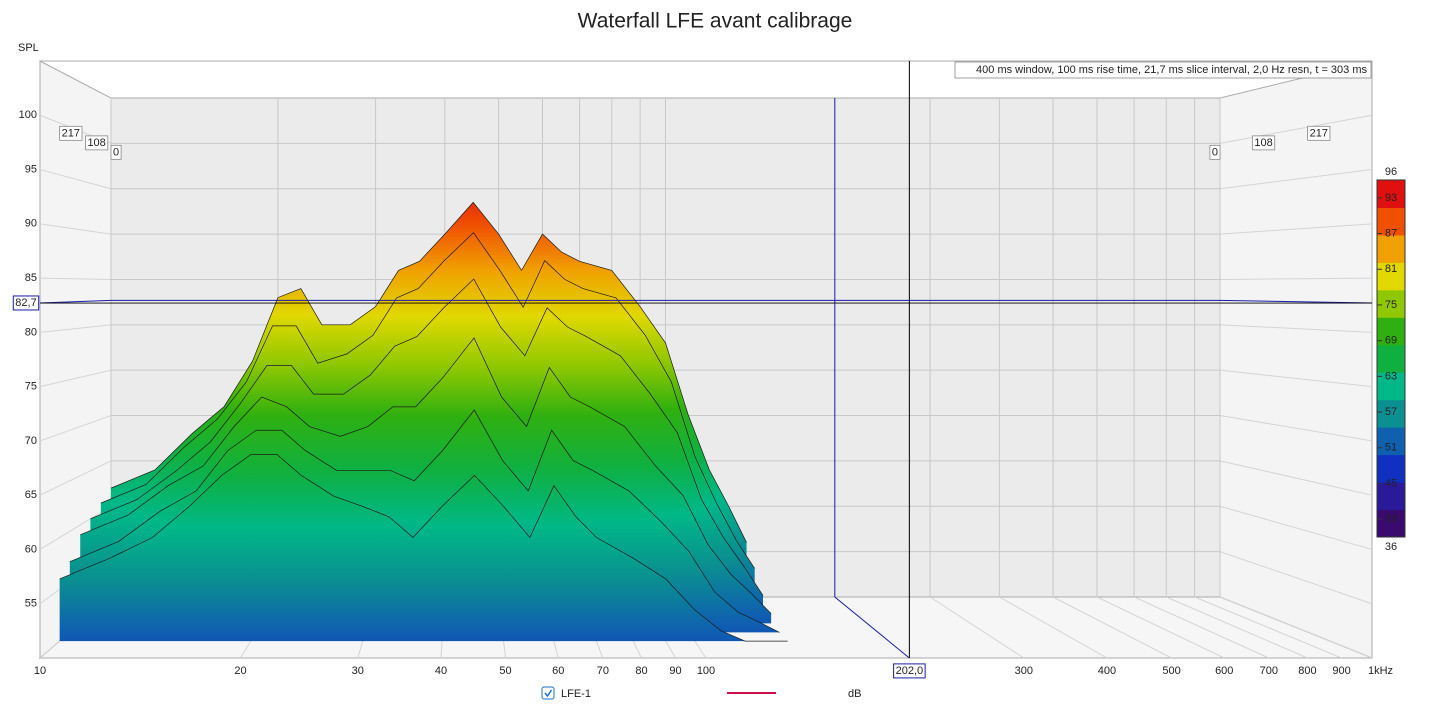 This screenshot has height=709, width=1431. Describe the element at coordinates (28, 48) in the screenshot. I see `y-axis-label: SPL` at that location.